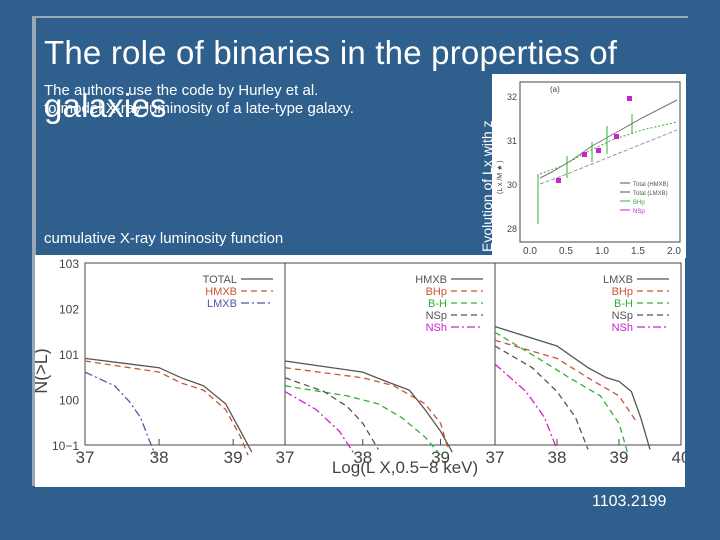 This screenshot has width=720, height=540. What do you see at coordinates (220, 280) in the screenshot?
I see `legend-entry: TOTAL` at bounding box center [220, 280].